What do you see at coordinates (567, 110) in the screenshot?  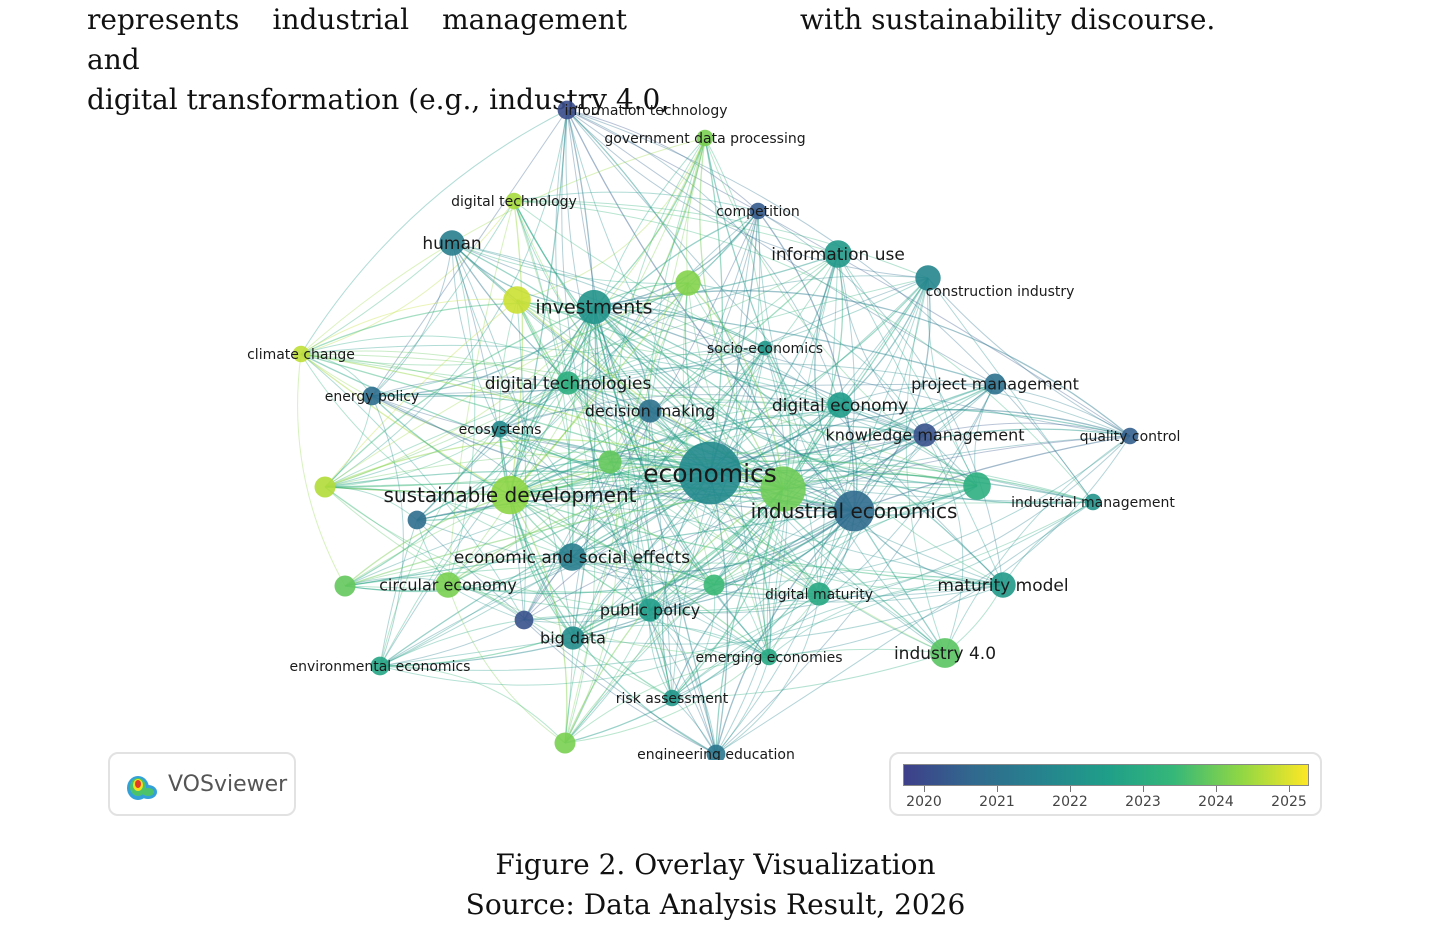 I see `node-information-technology` at bounding box center [567, 110].